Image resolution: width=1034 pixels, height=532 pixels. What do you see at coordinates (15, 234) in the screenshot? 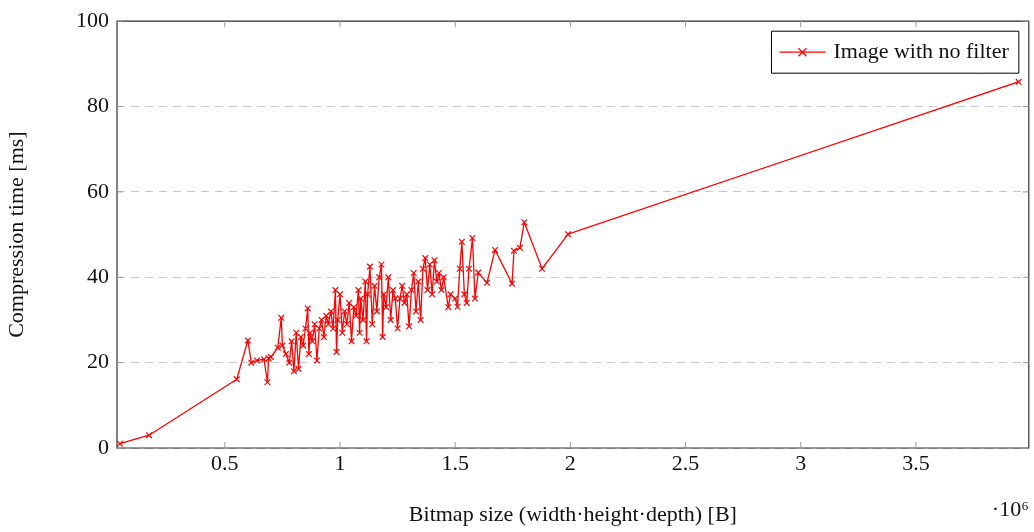
I see `y-axis-title: Compression time [ms]` at bounding box center [15, 234].